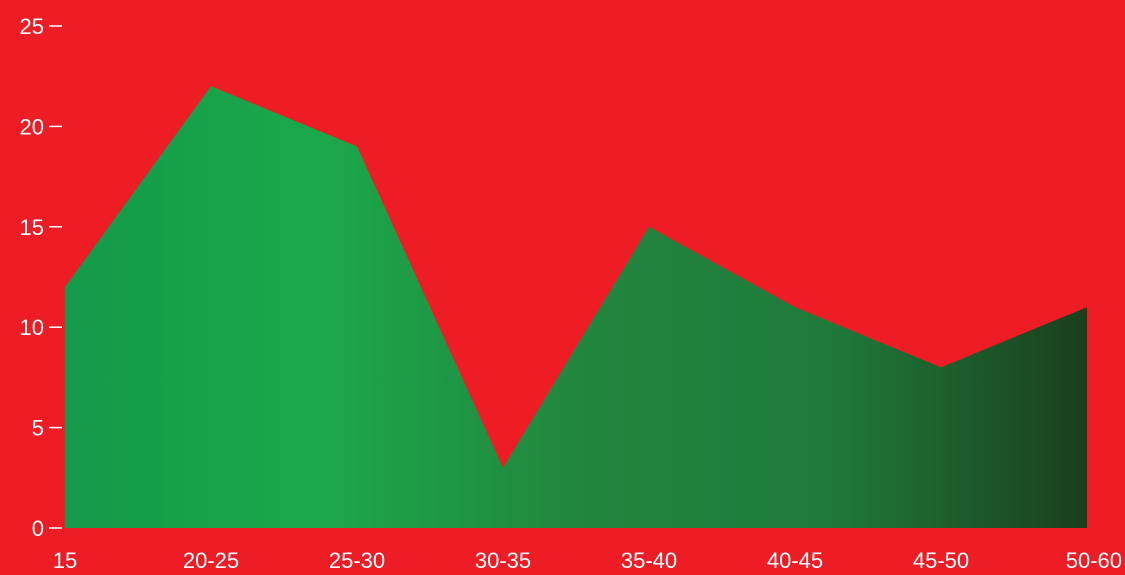 This screenshot has height=575, width=1125. Describe the element at coordinates (65, 560) in the screenshot. I see `x-tick-label: 15` at that location.